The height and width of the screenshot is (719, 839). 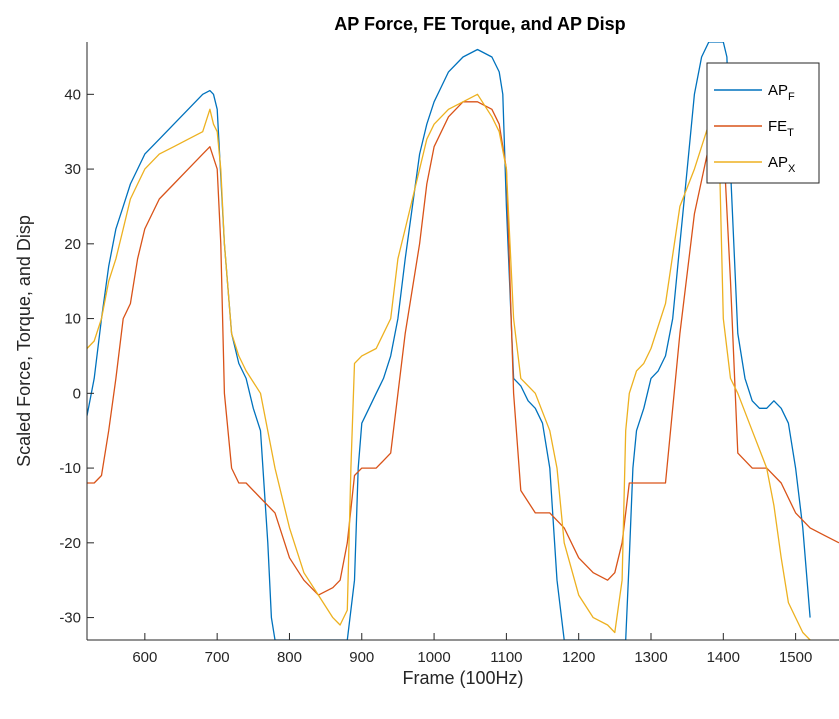 I want to click on legend-box, so click(x=763, y=123).